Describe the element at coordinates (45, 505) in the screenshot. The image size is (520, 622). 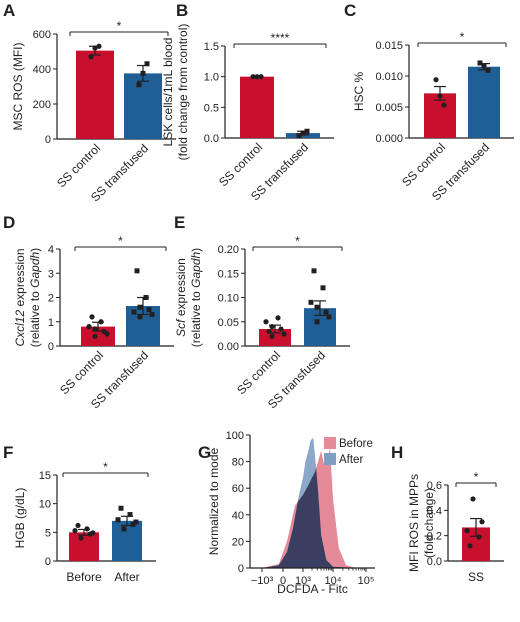
I see `y-tick-label: 10` at that location.